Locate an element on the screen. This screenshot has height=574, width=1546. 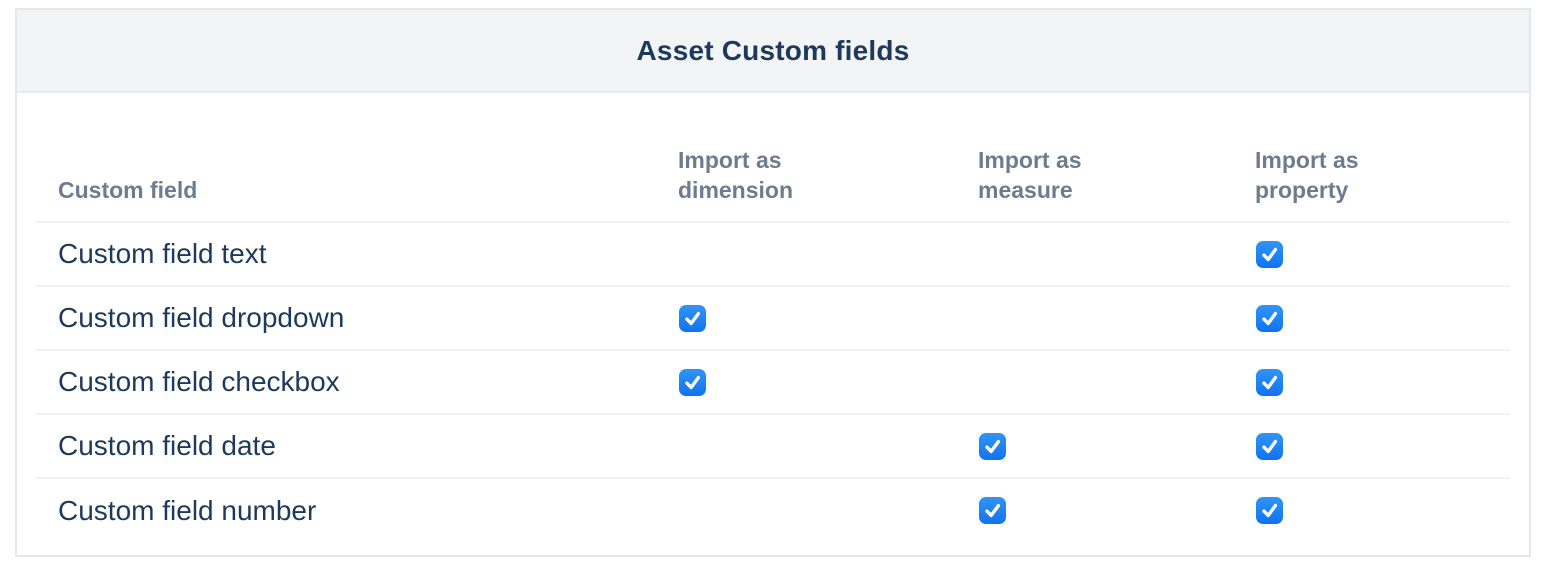
table-row: Custom field checkbox is located at coordinates (773, 382).